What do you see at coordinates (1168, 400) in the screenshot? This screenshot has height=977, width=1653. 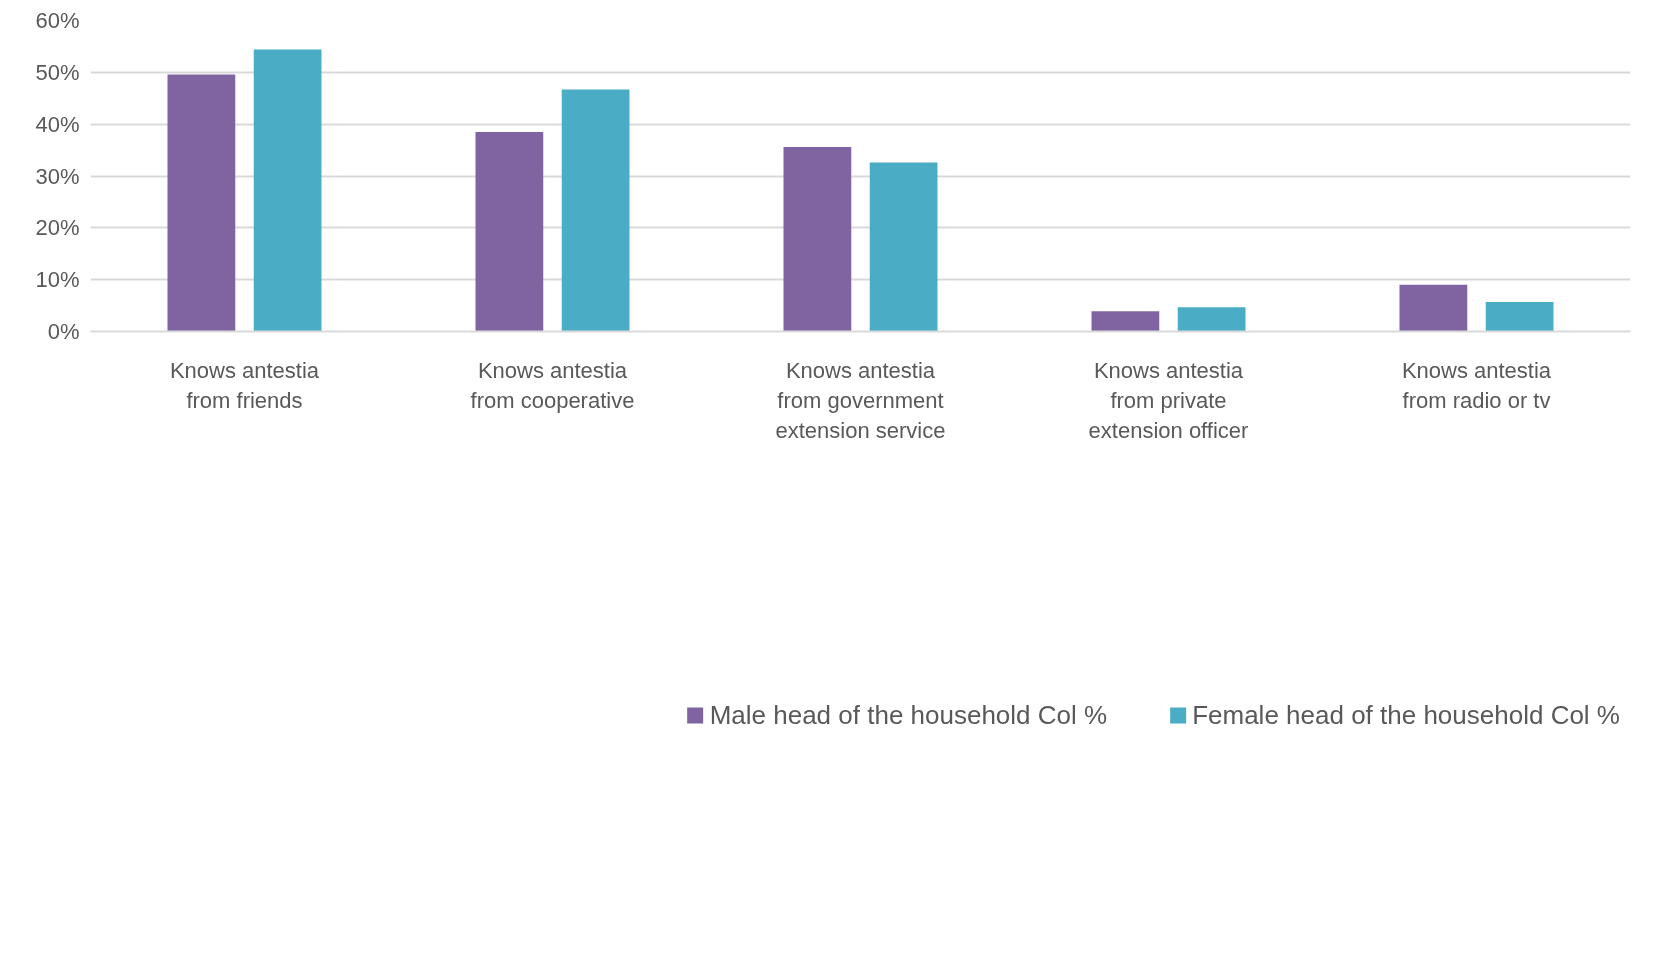 I see `x-tick-label: Knows antestia from private extension officer` at bounding box center [1168, 400].